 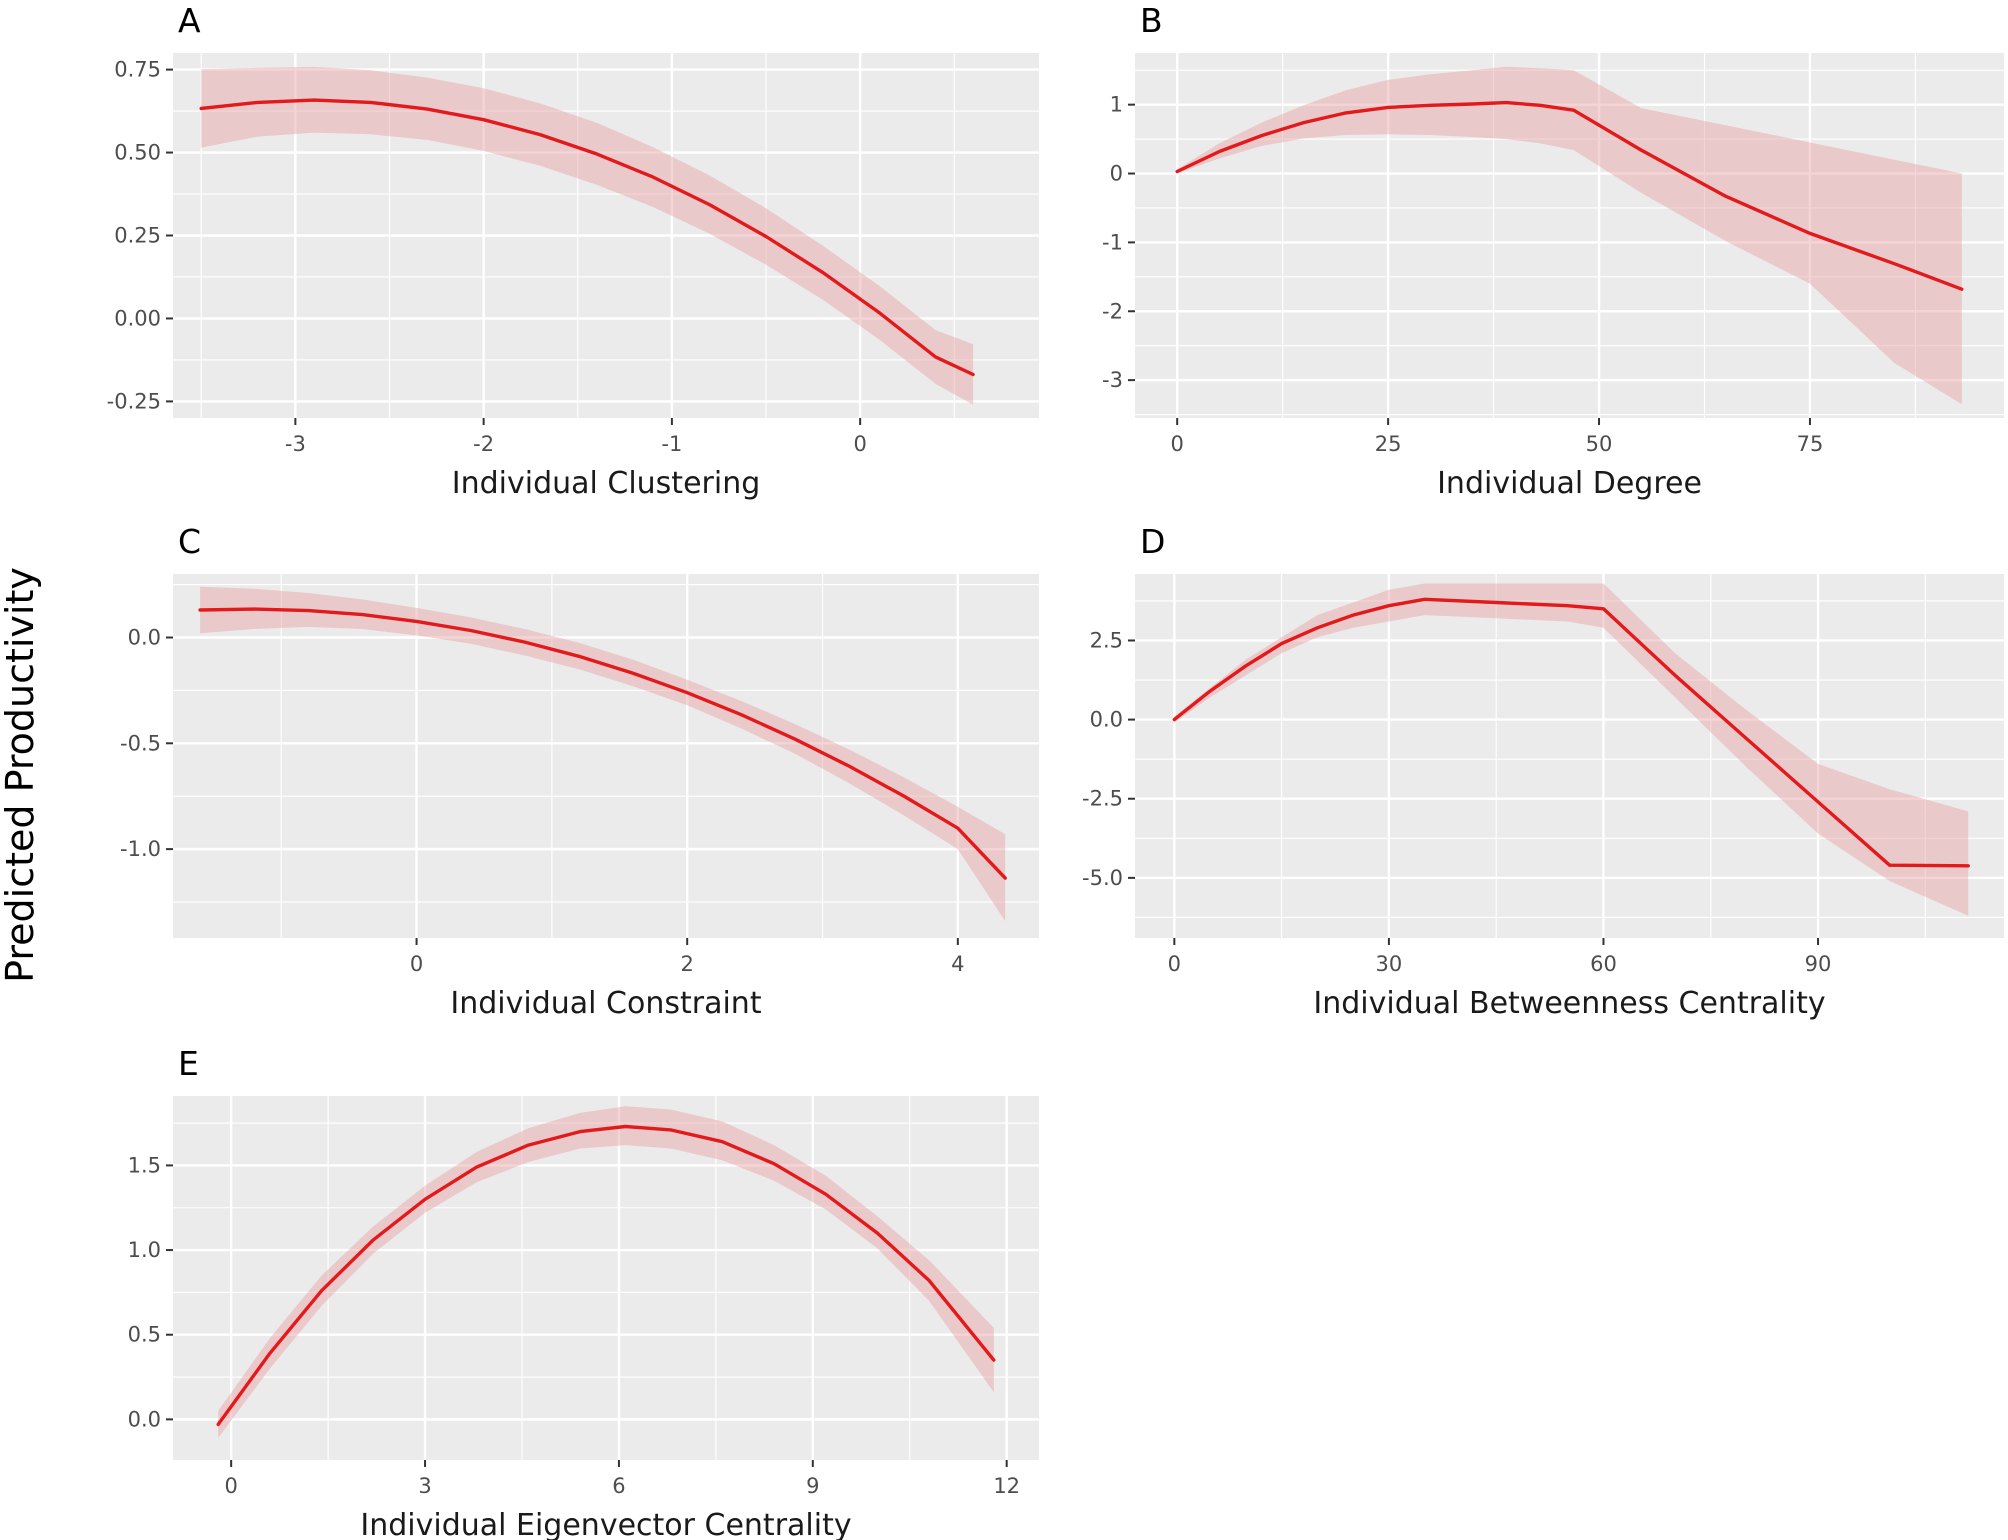 I want to click on y-tick-label: -5.0, so click(x=1102, y=878).